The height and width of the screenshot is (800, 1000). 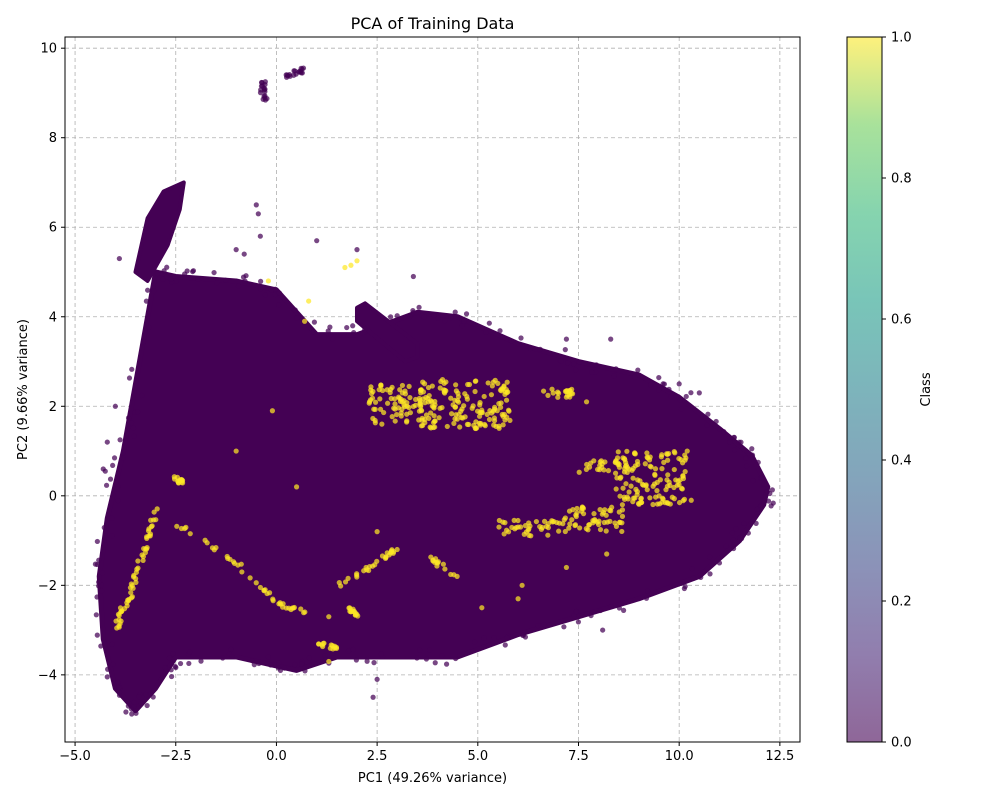 What do you see at coordinates (377, 756) in the screenshot?
I see `x-tick-label: 2.5` at bounding box center [377, 756].